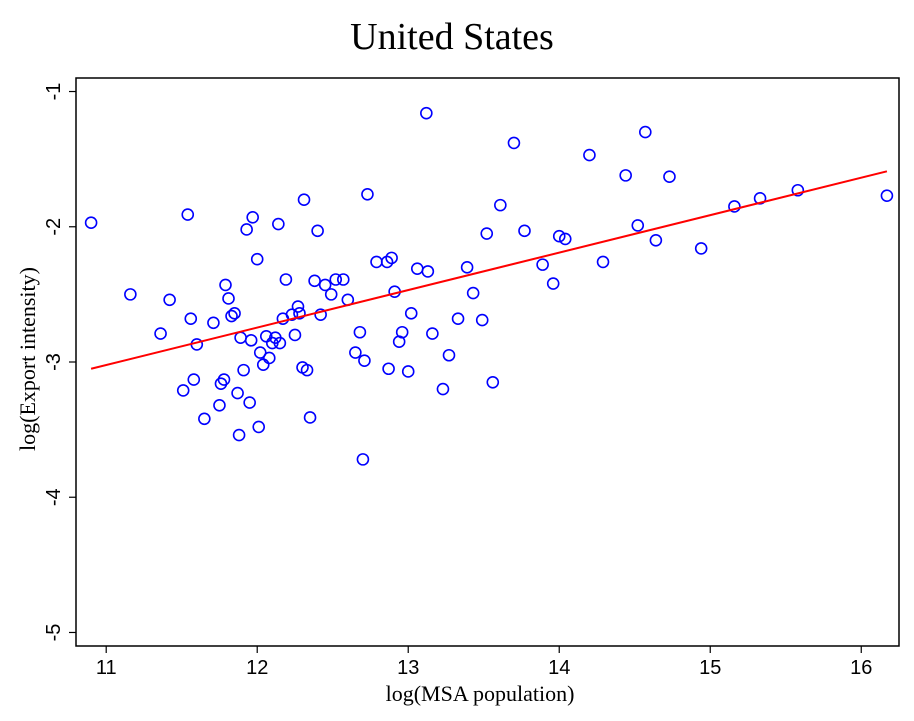 Image resolution: width=914 pixels, height=721 pixels. What do you see at coordinates (54, 633) in the screenshot?
I see `y-tick-label: -5` at bounding box center [54, 633].